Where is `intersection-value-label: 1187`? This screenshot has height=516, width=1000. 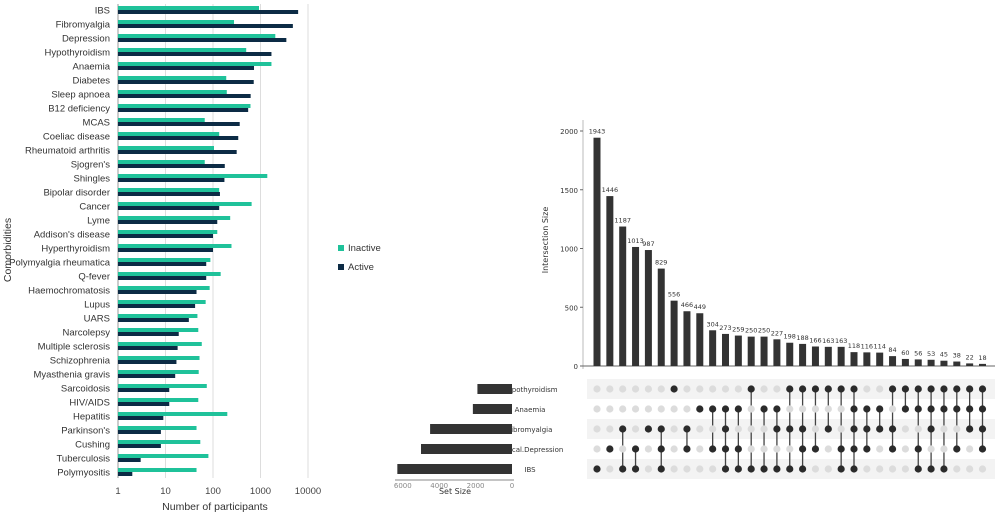 intersection-value-label: 1187 is located at coordinates (622, 221).